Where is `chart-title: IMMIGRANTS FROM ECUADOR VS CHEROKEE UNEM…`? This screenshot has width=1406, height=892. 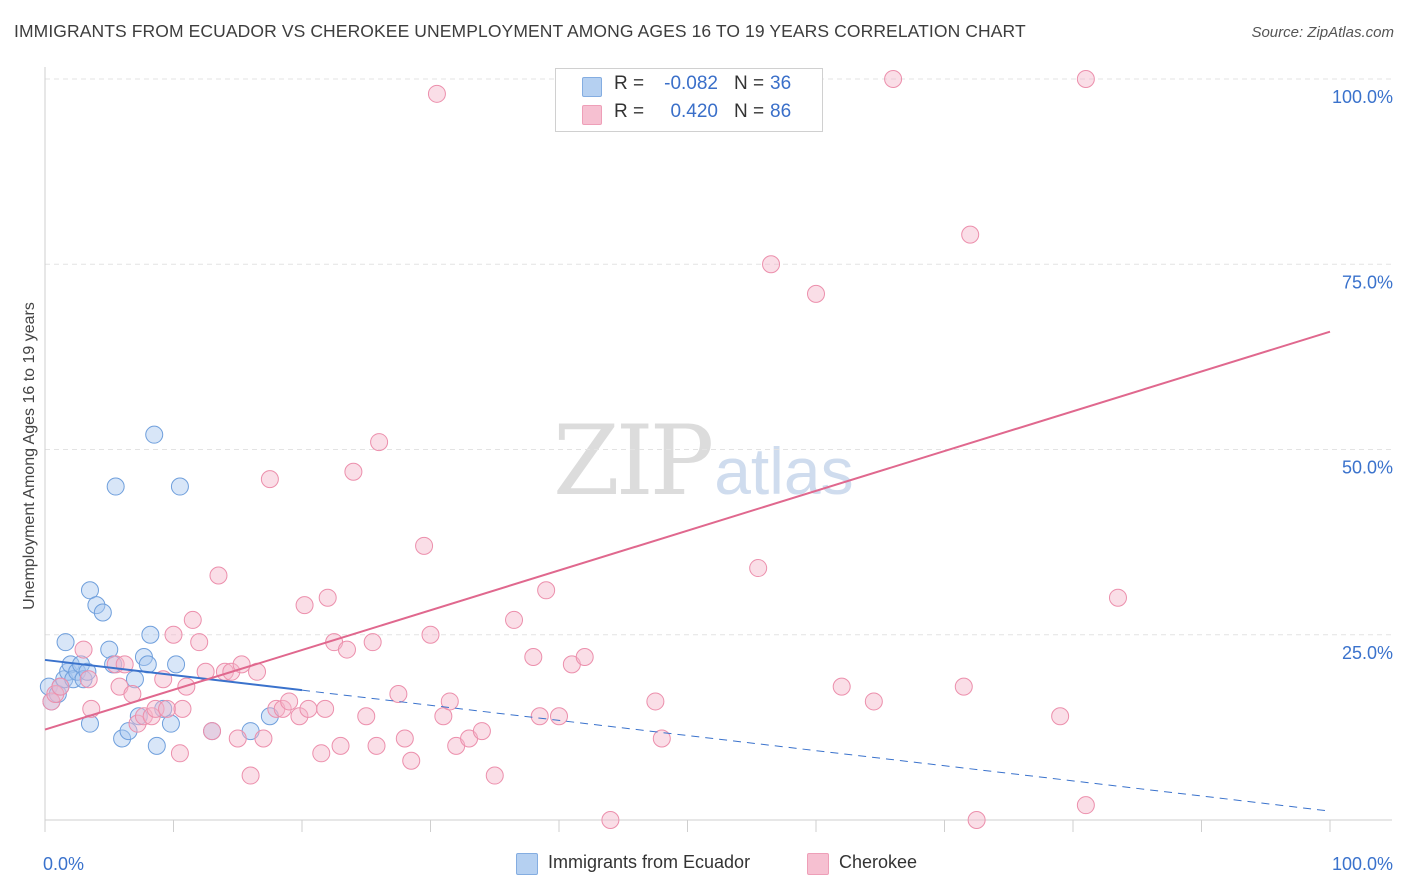
chart-title: IMMIGRANTS FROM ECUADOR VS CHEROKEE UNEM… is located at coordinates (520, 31).